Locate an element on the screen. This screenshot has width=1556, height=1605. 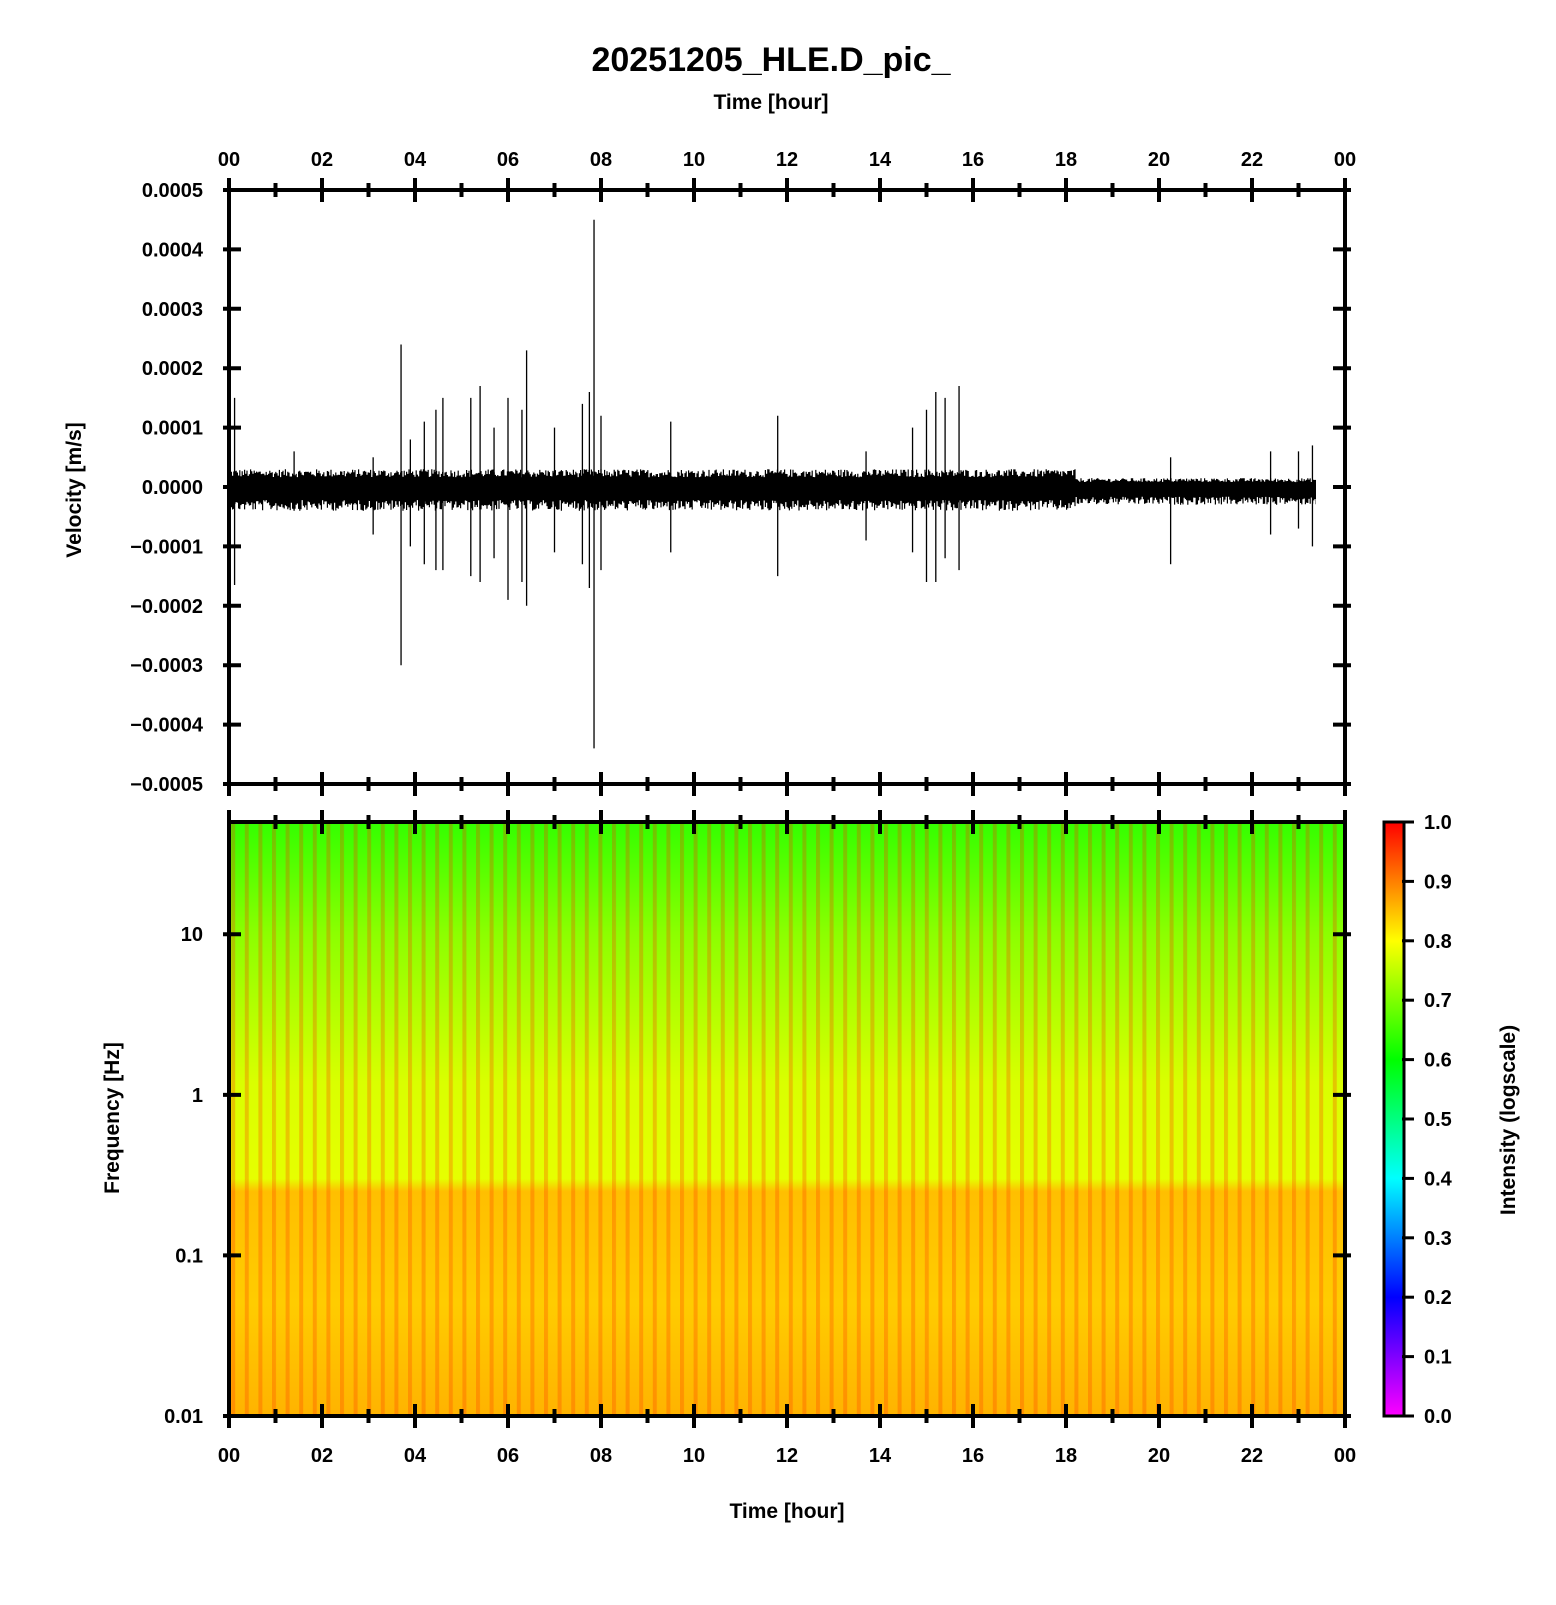
bottom-x-axis-label: Time [hour] is located at coordinates (786, 1511).